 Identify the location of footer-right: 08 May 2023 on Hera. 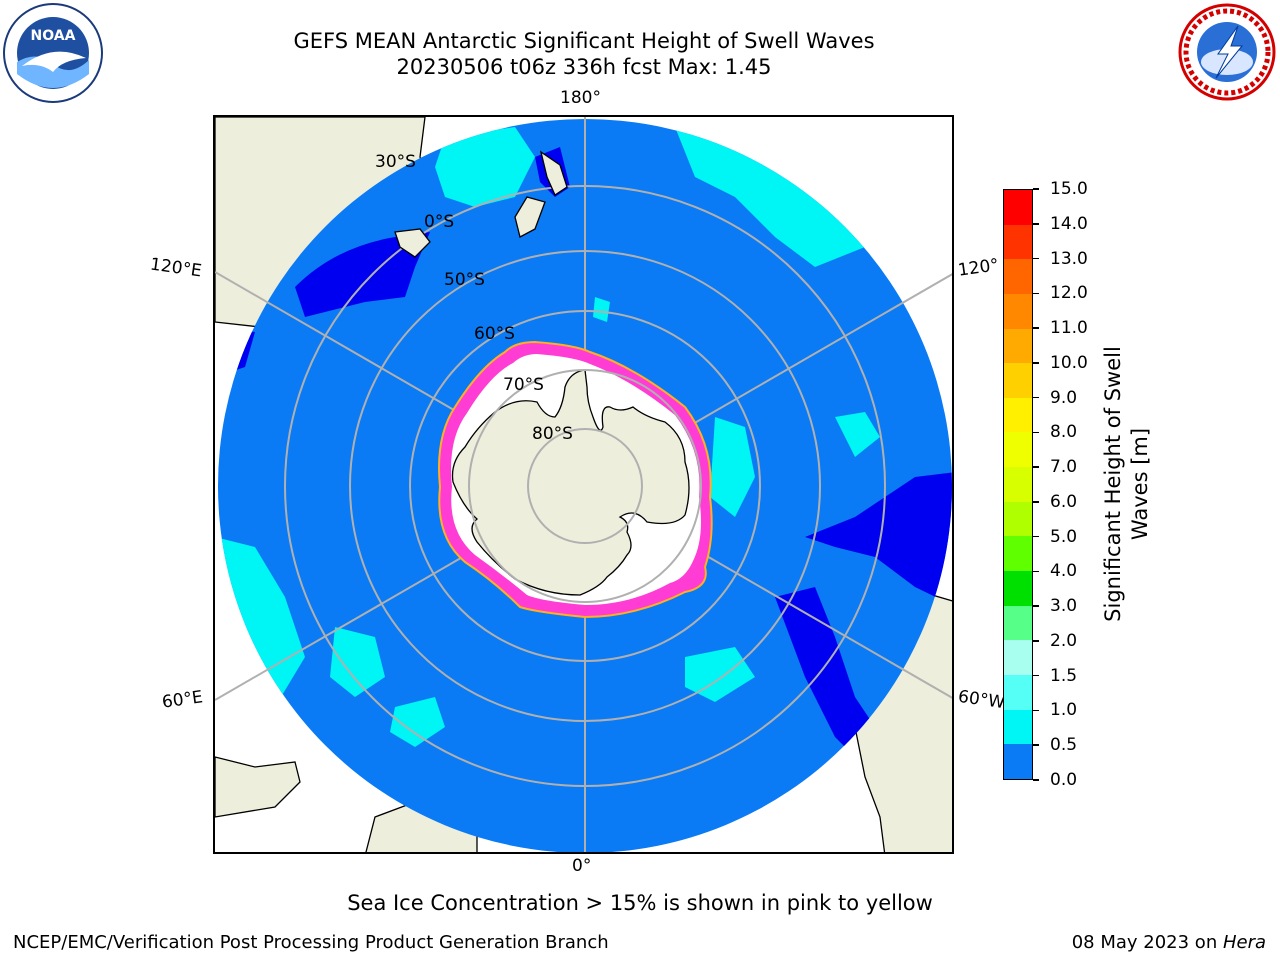
(1169, 942).